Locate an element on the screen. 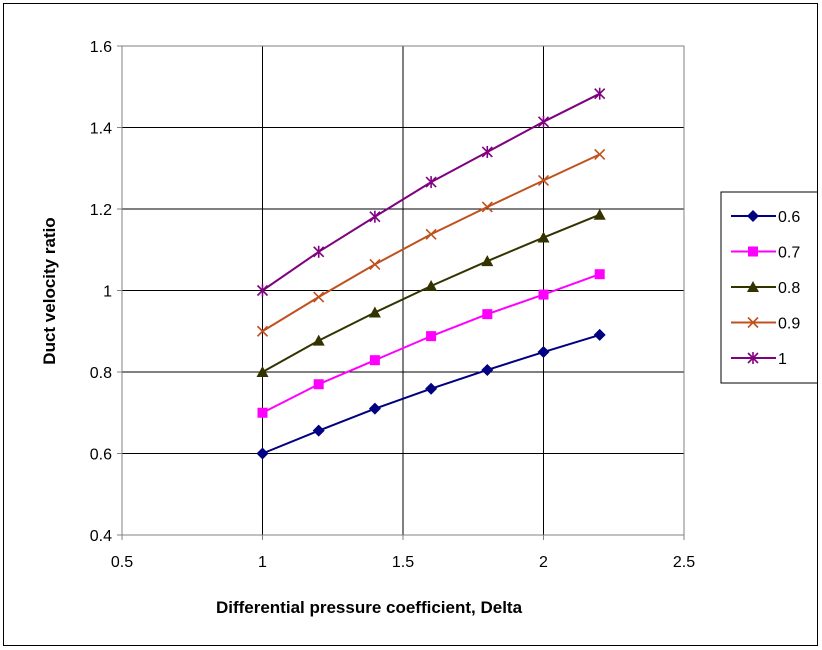  legend: 0.6 0.7 0.8 0.9 1 is located at coordinates (771, 287).